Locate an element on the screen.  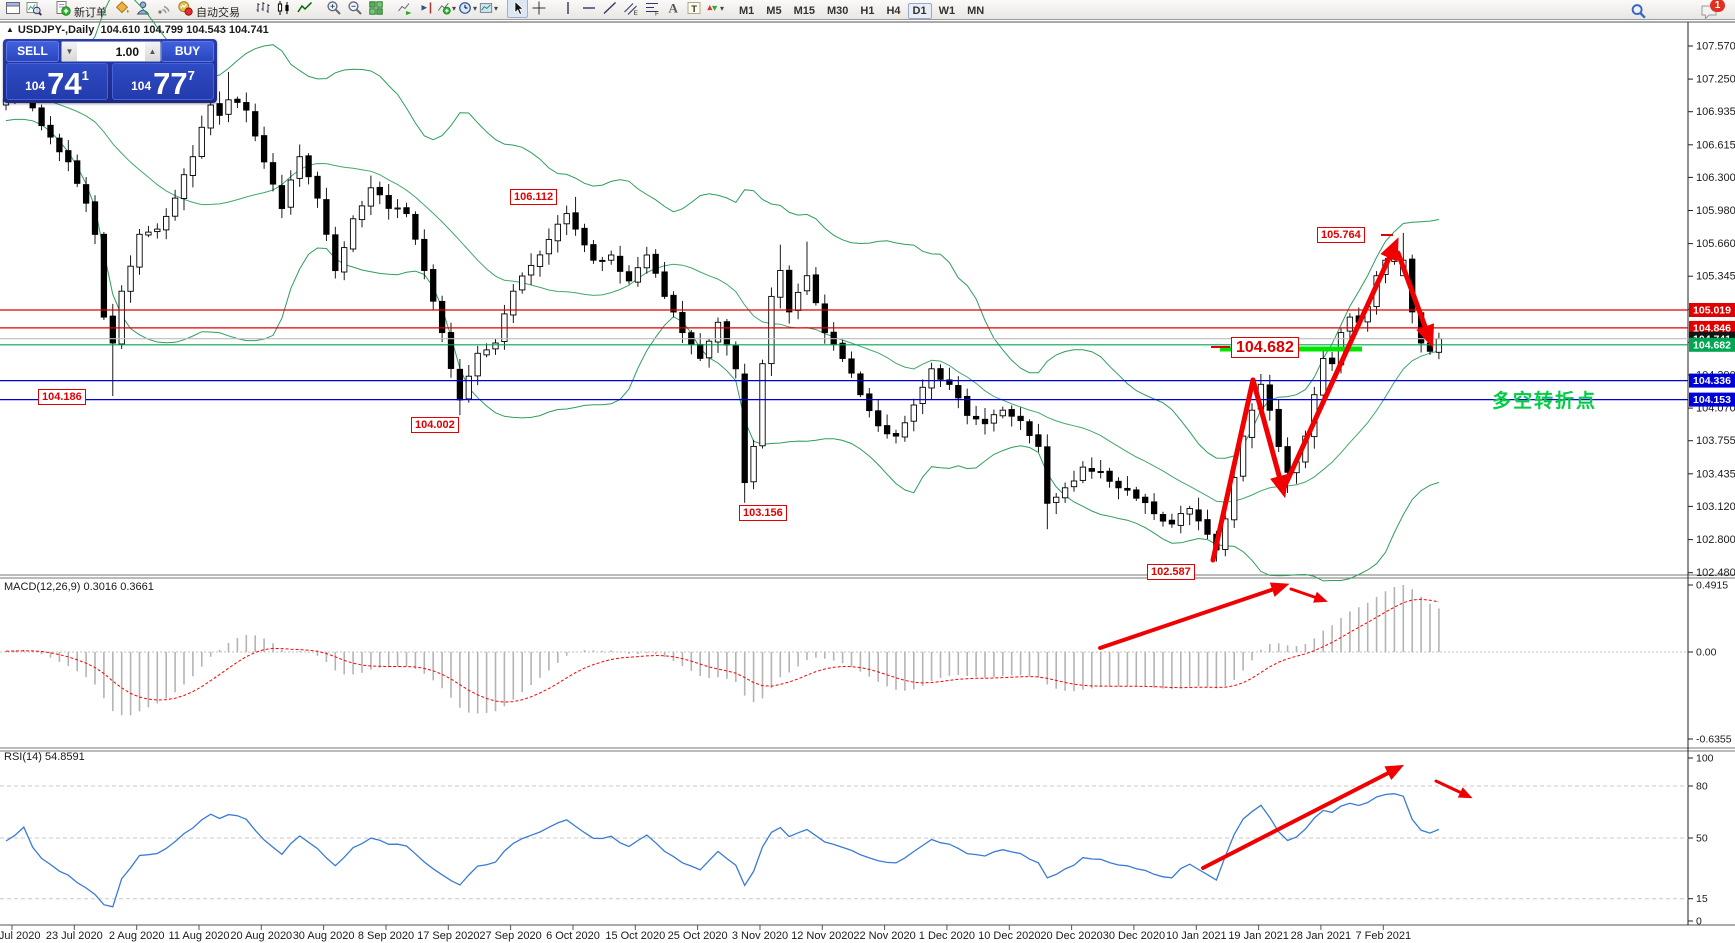
svg-text: 105.345 is located at coordinates (1715, 277).